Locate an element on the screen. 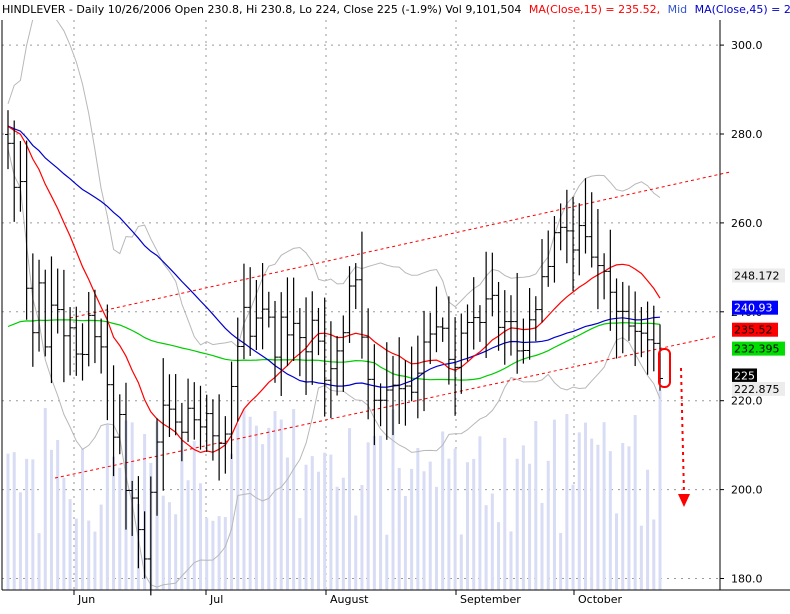  price-label: 235.52 is located at coordinates (753, 330).